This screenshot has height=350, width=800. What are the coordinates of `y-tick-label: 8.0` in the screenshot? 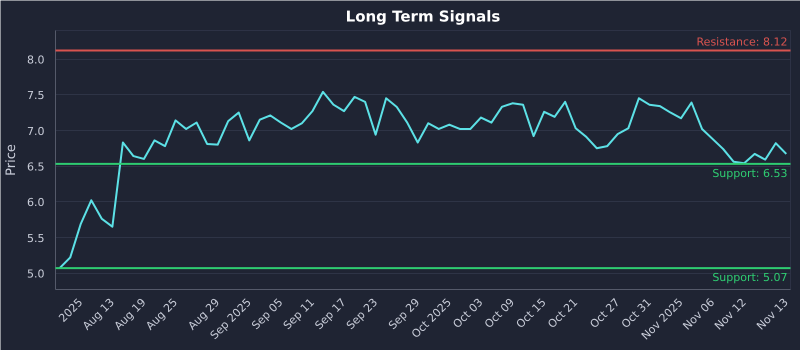 It's located at (36, 60).